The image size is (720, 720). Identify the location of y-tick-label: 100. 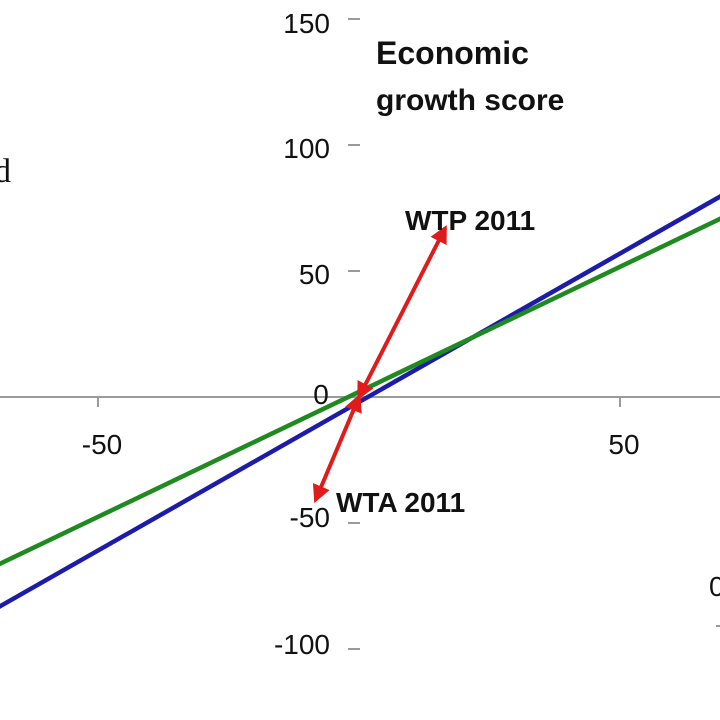
(306, 148).